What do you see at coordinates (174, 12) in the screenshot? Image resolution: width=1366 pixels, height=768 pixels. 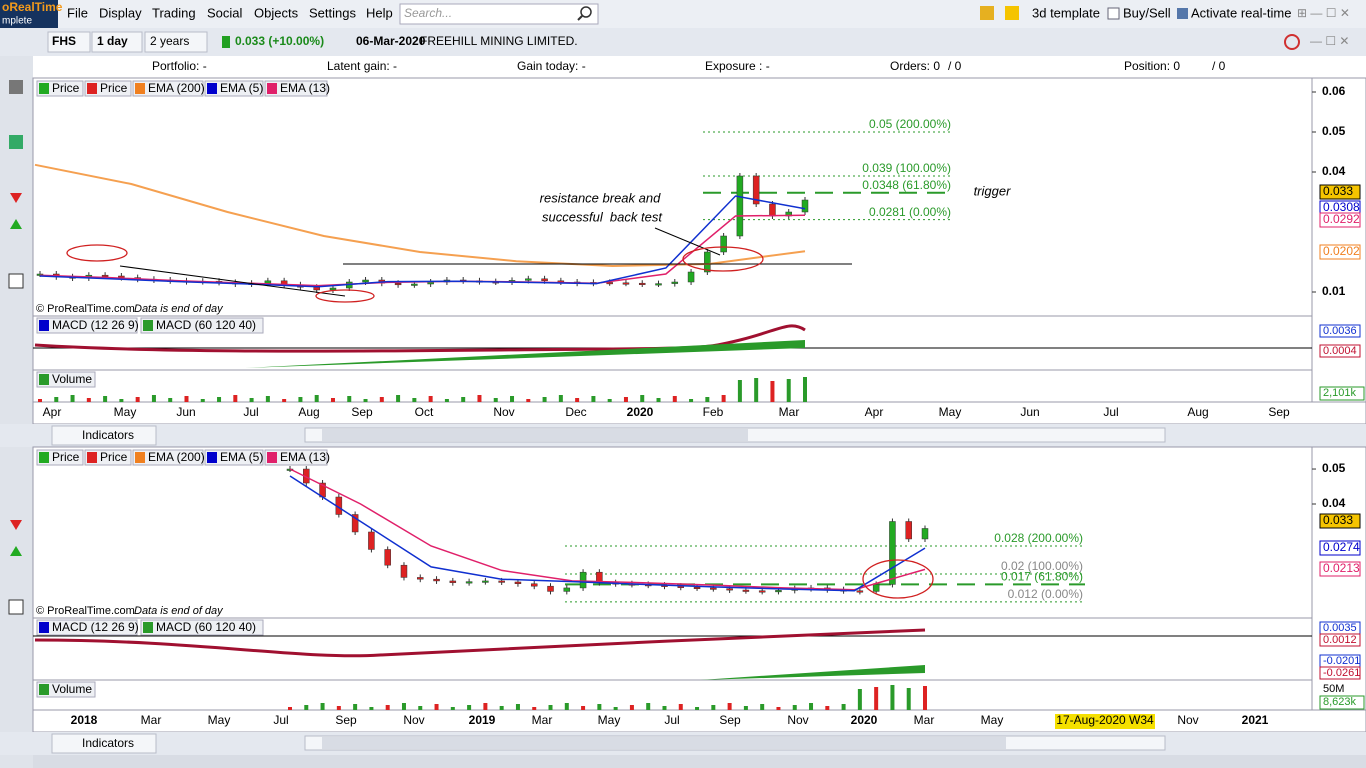 I see `menu-item: Trading` at bounding box center [174, 12].